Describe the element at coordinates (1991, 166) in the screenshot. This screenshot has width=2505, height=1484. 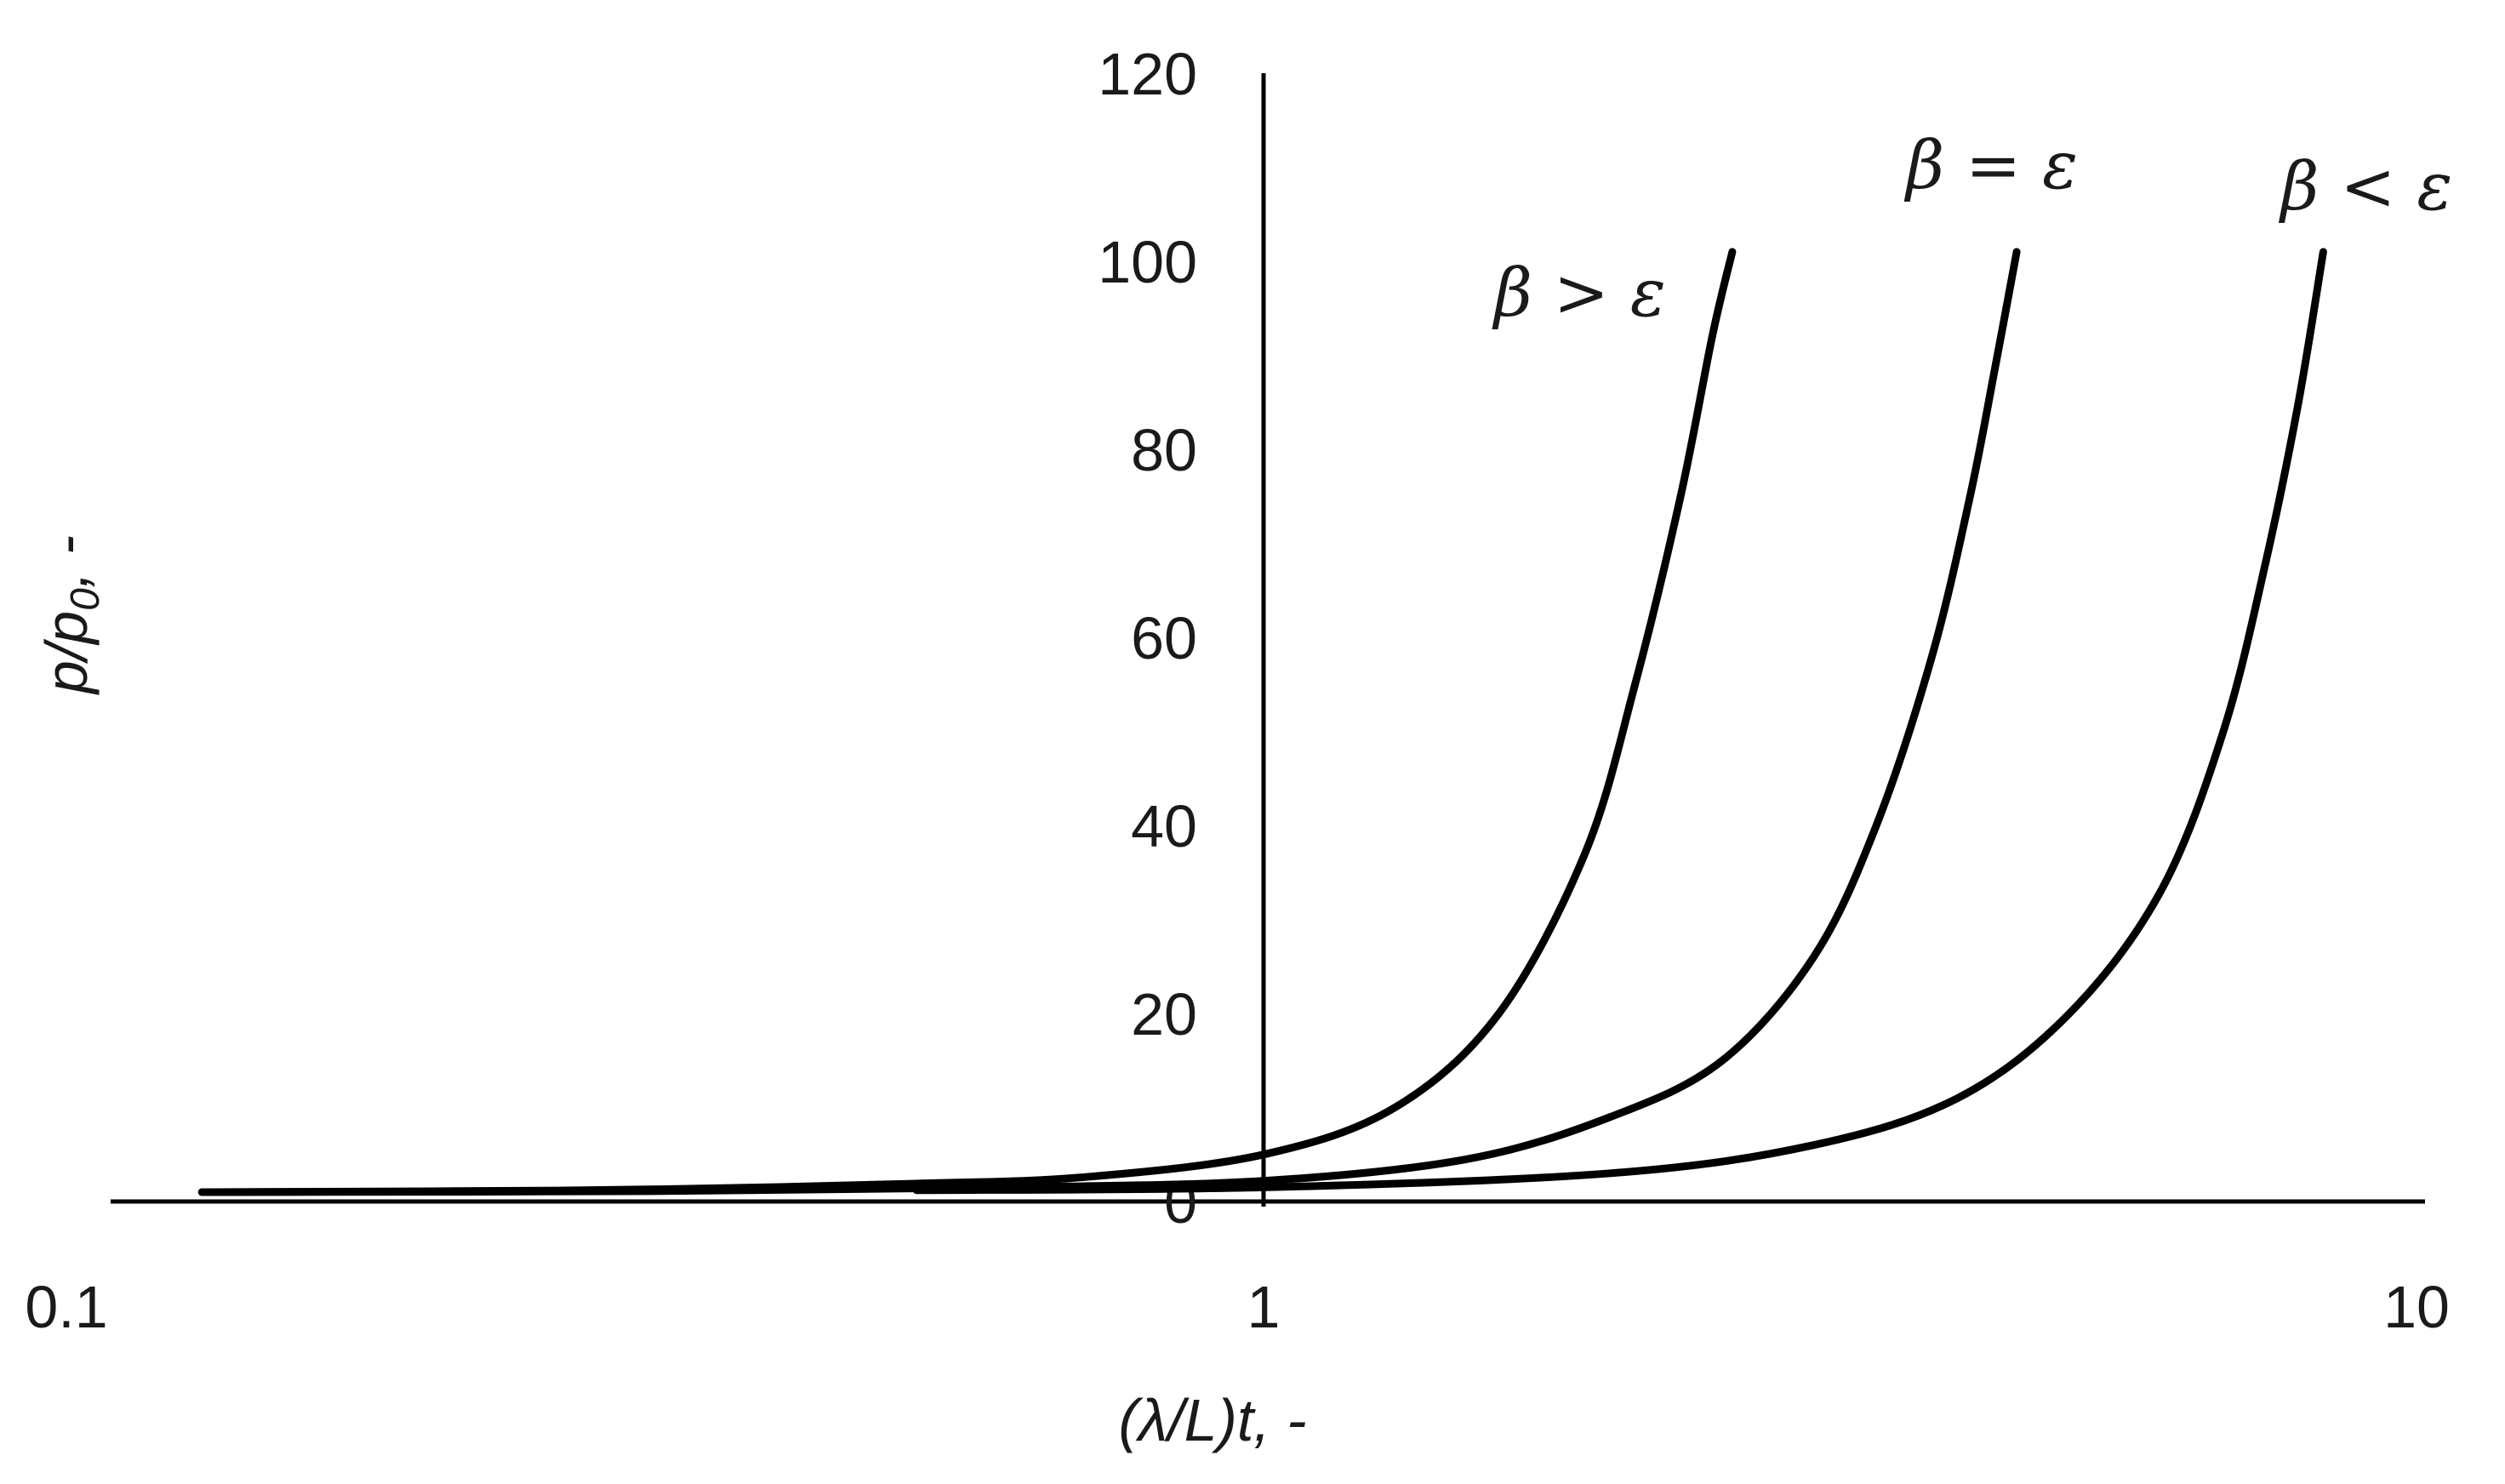
I see `series-annotation-2: β = ε` at that location.